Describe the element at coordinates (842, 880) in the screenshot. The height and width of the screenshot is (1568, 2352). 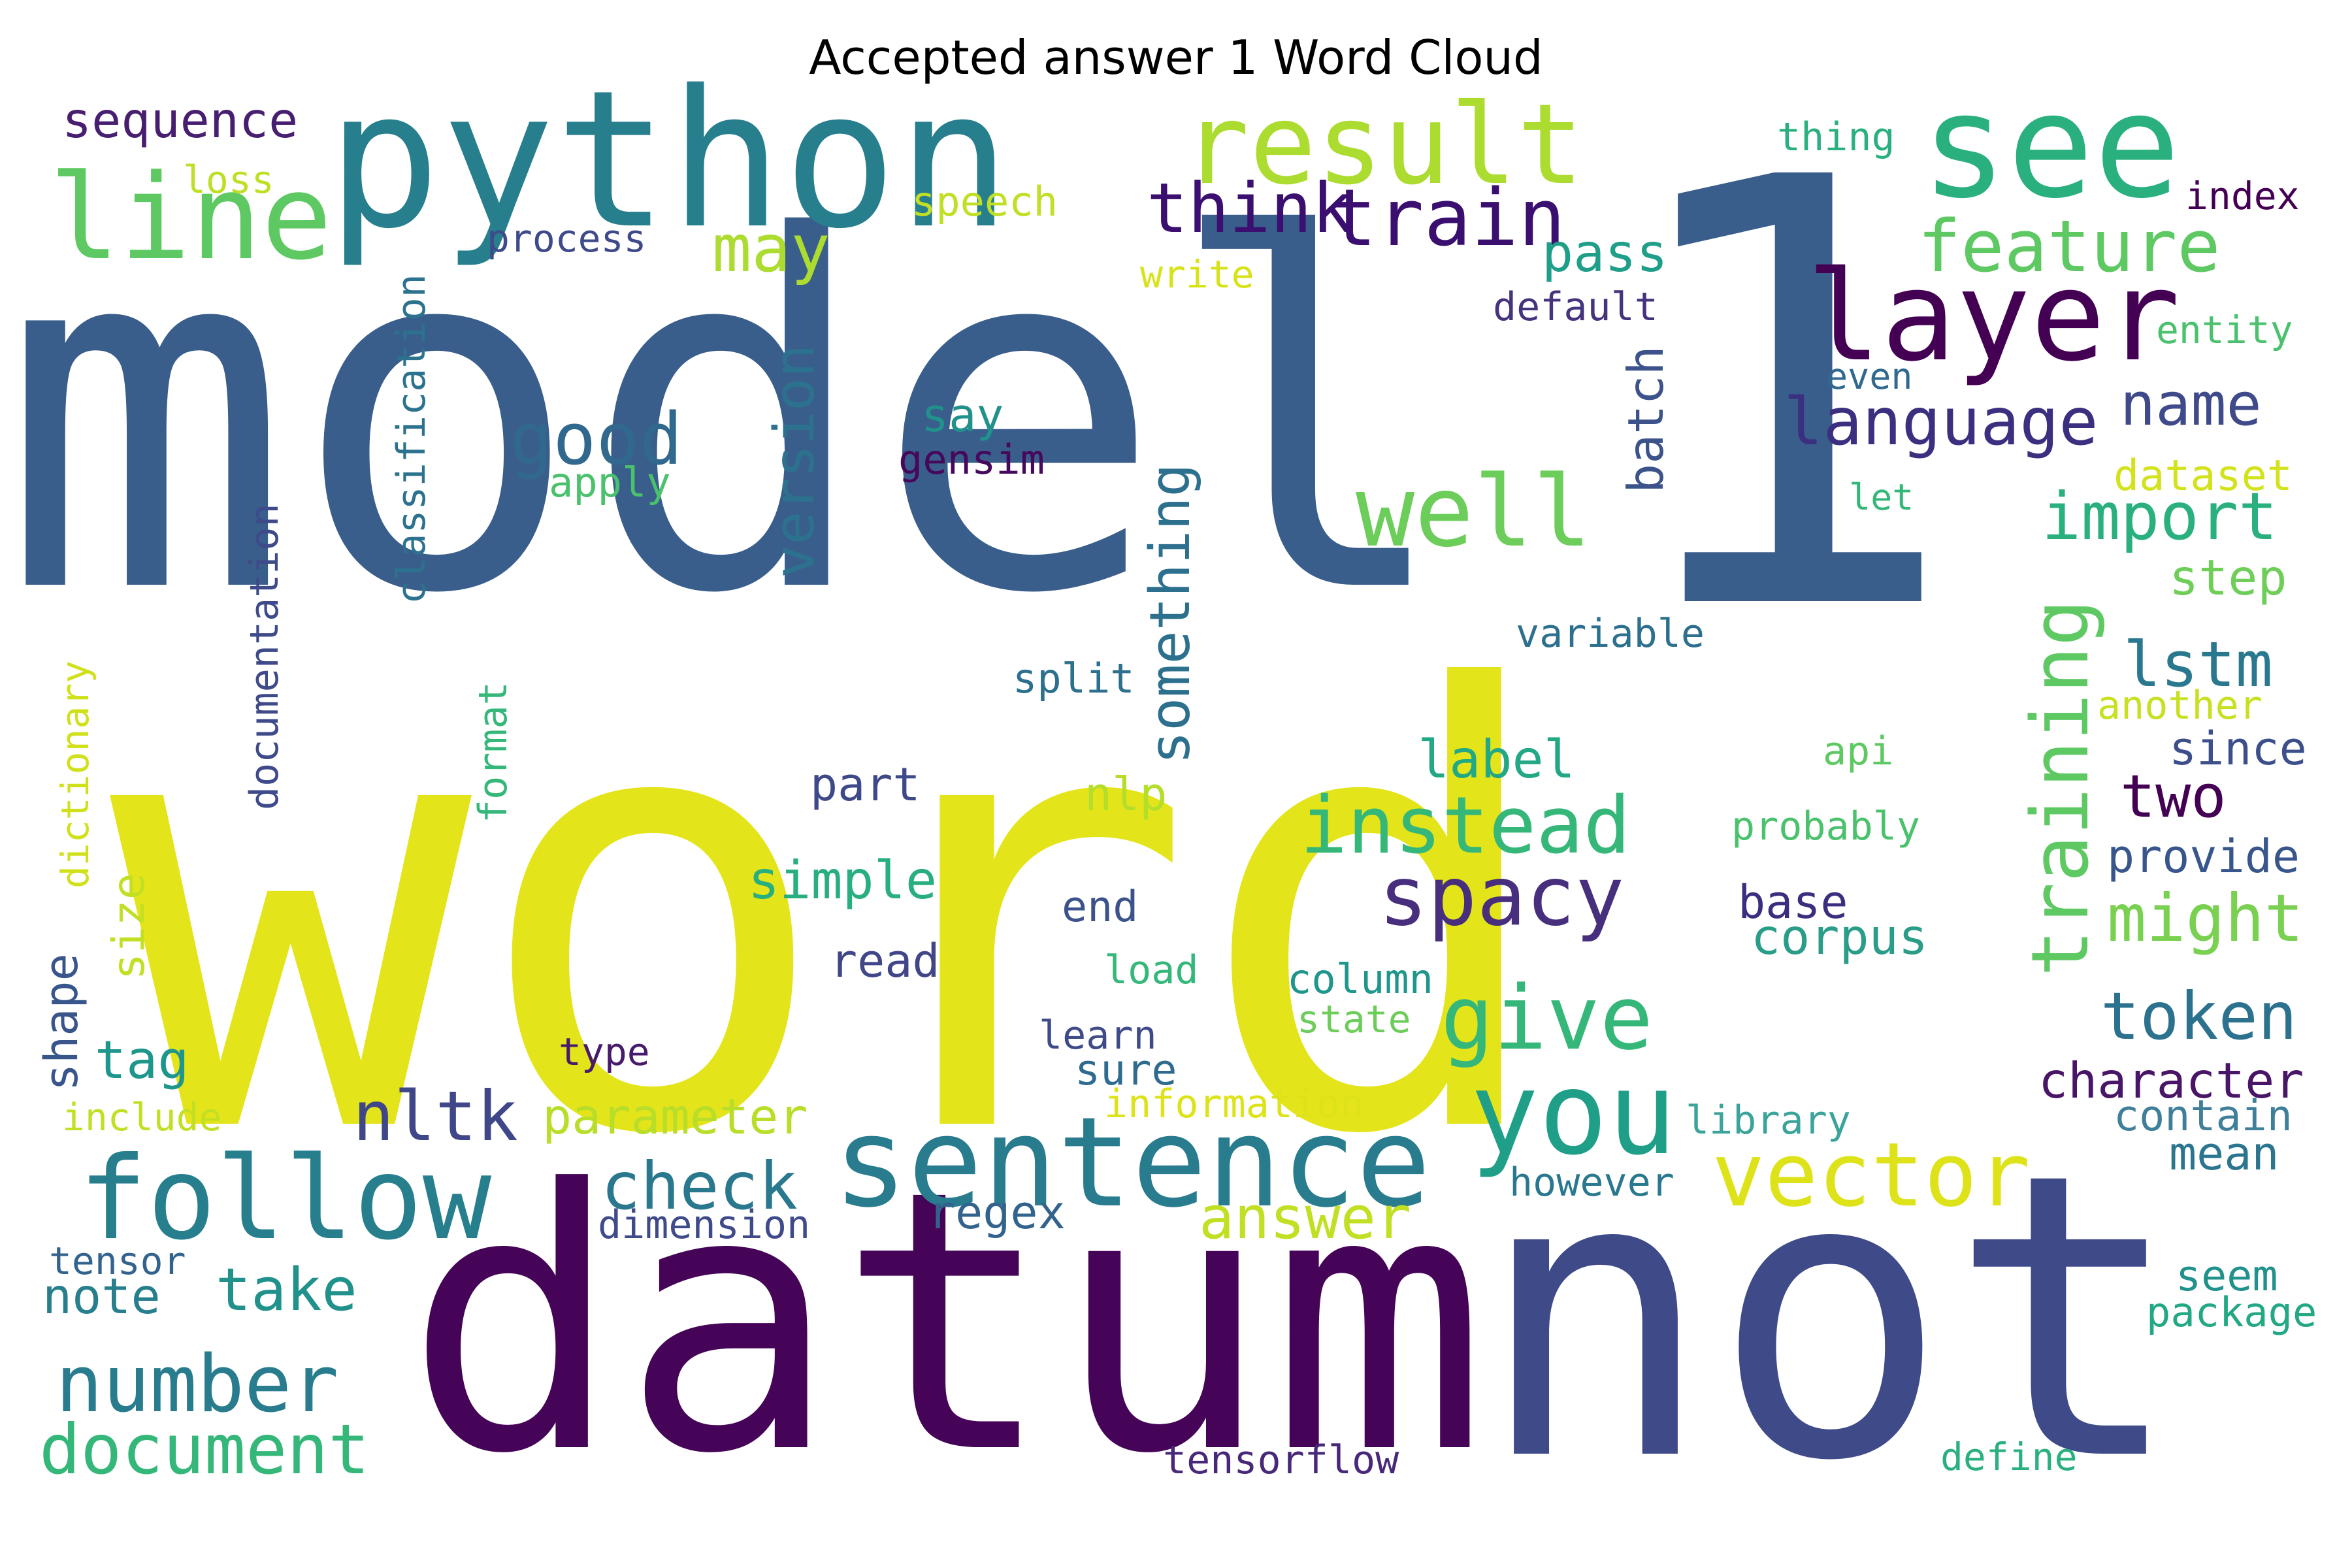
I see `word-simple: simple` at that location.